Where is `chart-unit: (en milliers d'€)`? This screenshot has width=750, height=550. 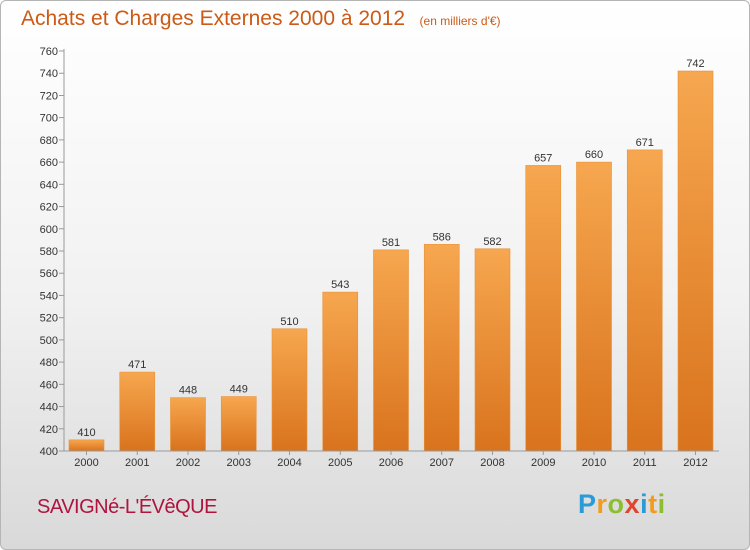
chart-unit: (en milliers d'€) is located at coordinates (460, 21).